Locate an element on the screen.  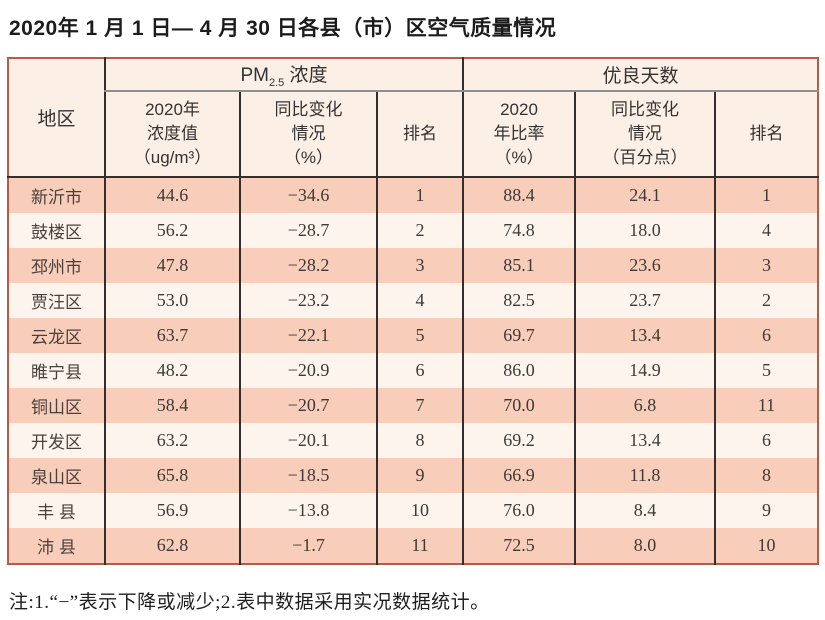
pm-change-cell: −34.6 is located at coordinates (308, 195).